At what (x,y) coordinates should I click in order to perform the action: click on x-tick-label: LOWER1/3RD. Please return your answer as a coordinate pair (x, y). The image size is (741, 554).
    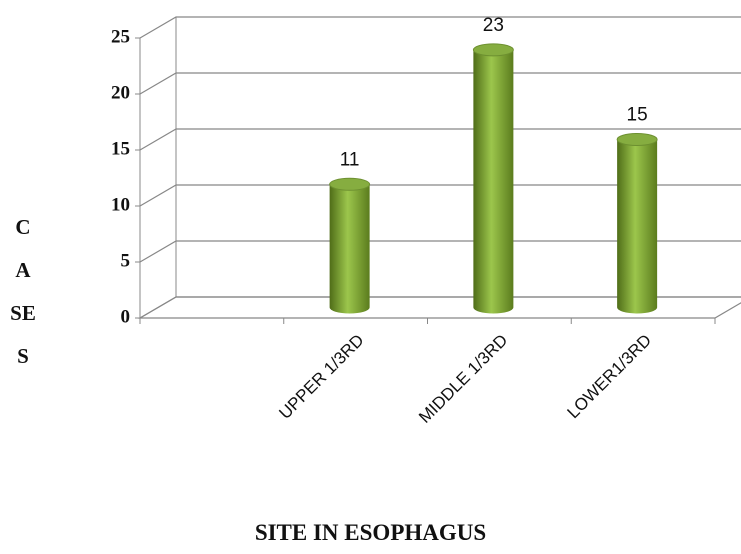
    Looking at the image, I should click on (610, 377).